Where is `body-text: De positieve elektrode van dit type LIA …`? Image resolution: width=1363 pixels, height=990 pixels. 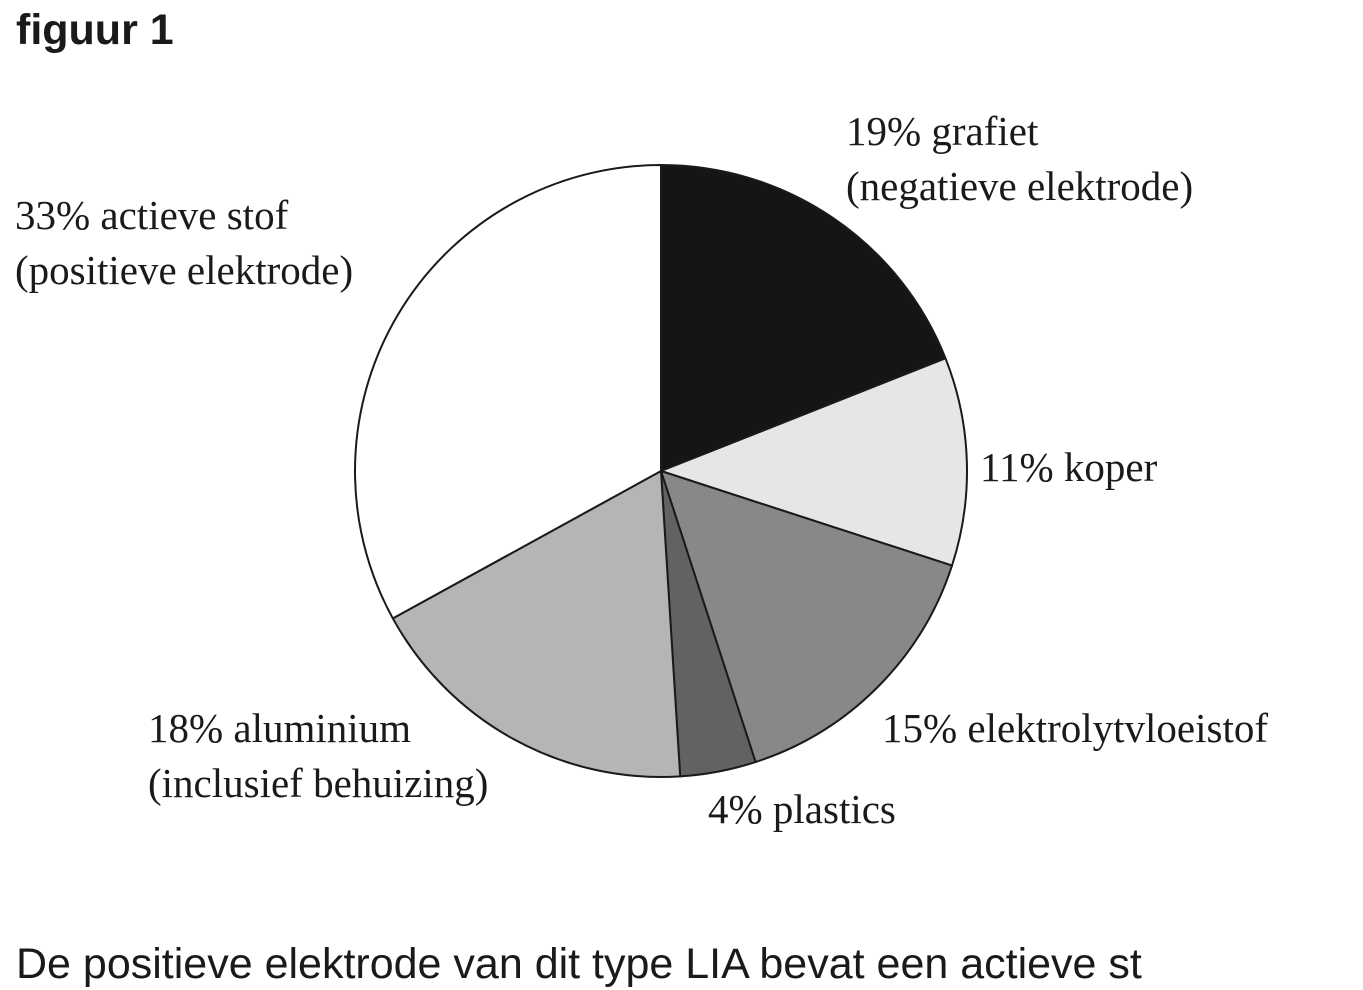 body-text: De positieve elektrode van dit type LIA … is located at coordinates (579, 964).